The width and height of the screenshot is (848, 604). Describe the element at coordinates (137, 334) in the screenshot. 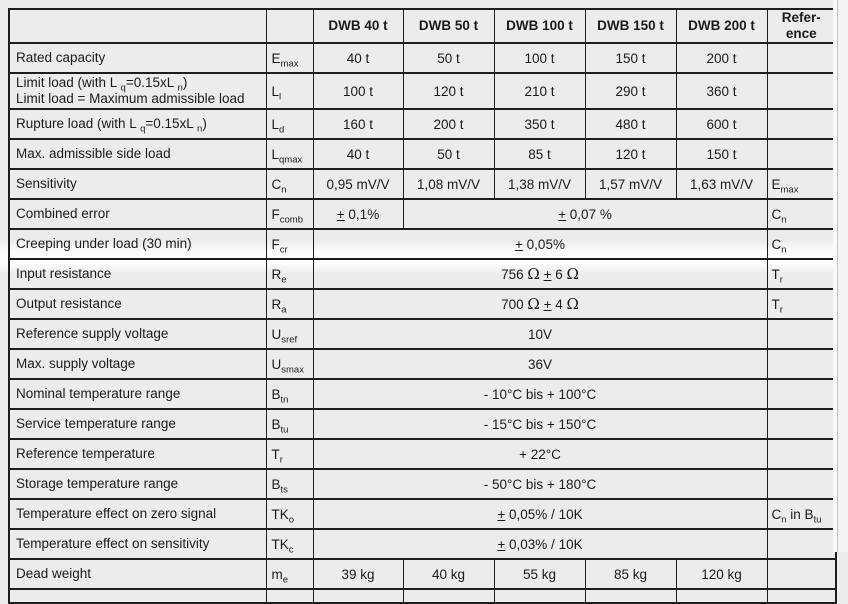

I see `row-label: Reference supply voltage` at that location.